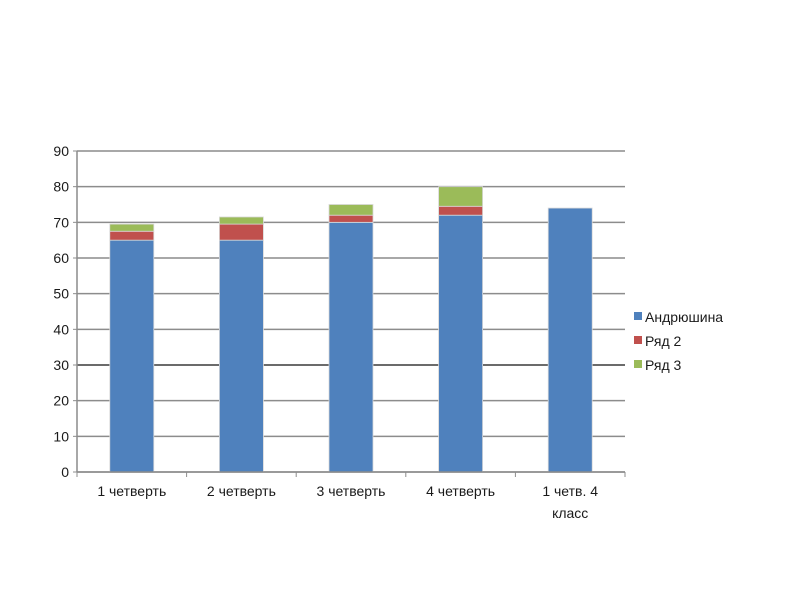 This screenshot has width=800, height=600. What do you see at coordinates (570, 491) in the screenshot?
I see `x-tick-label: 1 четв. 4` at bounding box center [570, 491].